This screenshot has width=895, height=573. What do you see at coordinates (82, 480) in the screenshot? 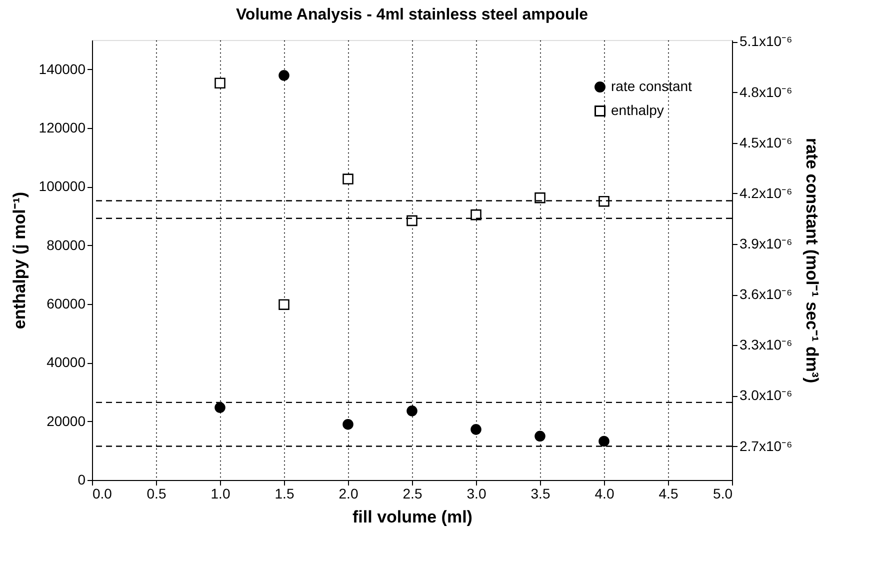
I see `y-tick-label: 0` at bounding box center [82, 480].